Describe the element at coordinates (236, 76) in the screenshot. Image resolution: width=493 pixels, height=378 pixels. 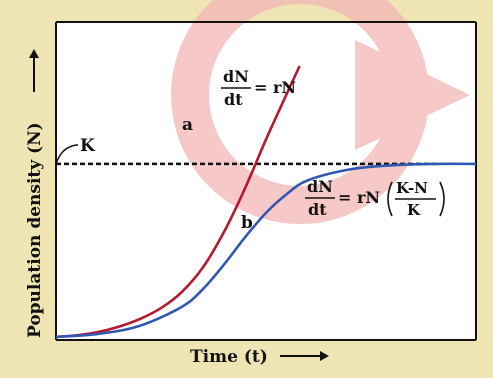
I see `equation-a-numerator: dN` at that location.